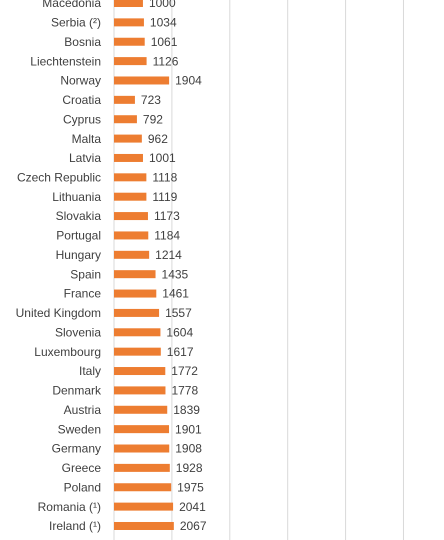  I want to click on value-label: 2067, so click(193, 526).